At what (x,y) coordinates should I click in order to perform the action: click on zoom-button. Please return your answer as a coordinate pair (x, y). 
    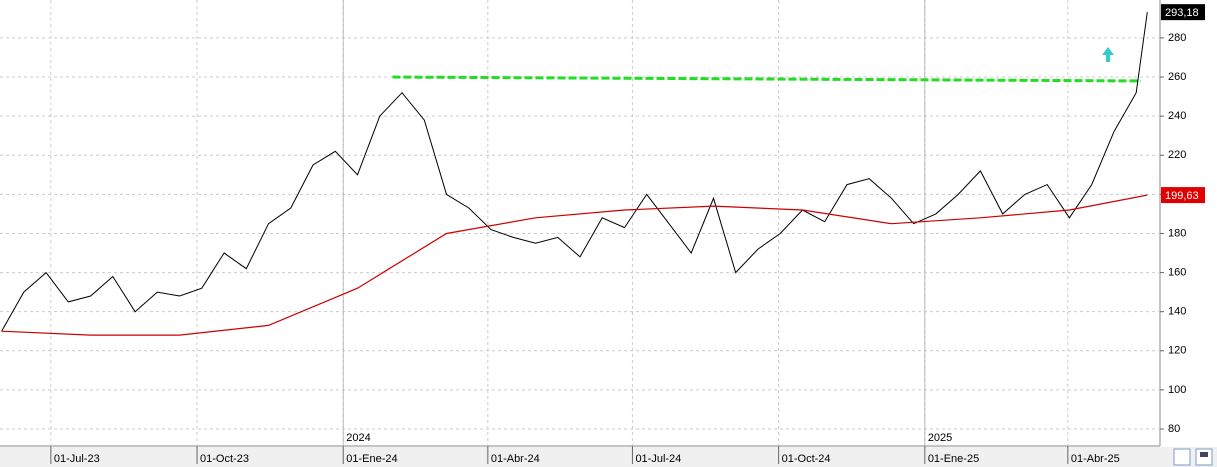
    Looking at the image, I should click on (1182, 457).